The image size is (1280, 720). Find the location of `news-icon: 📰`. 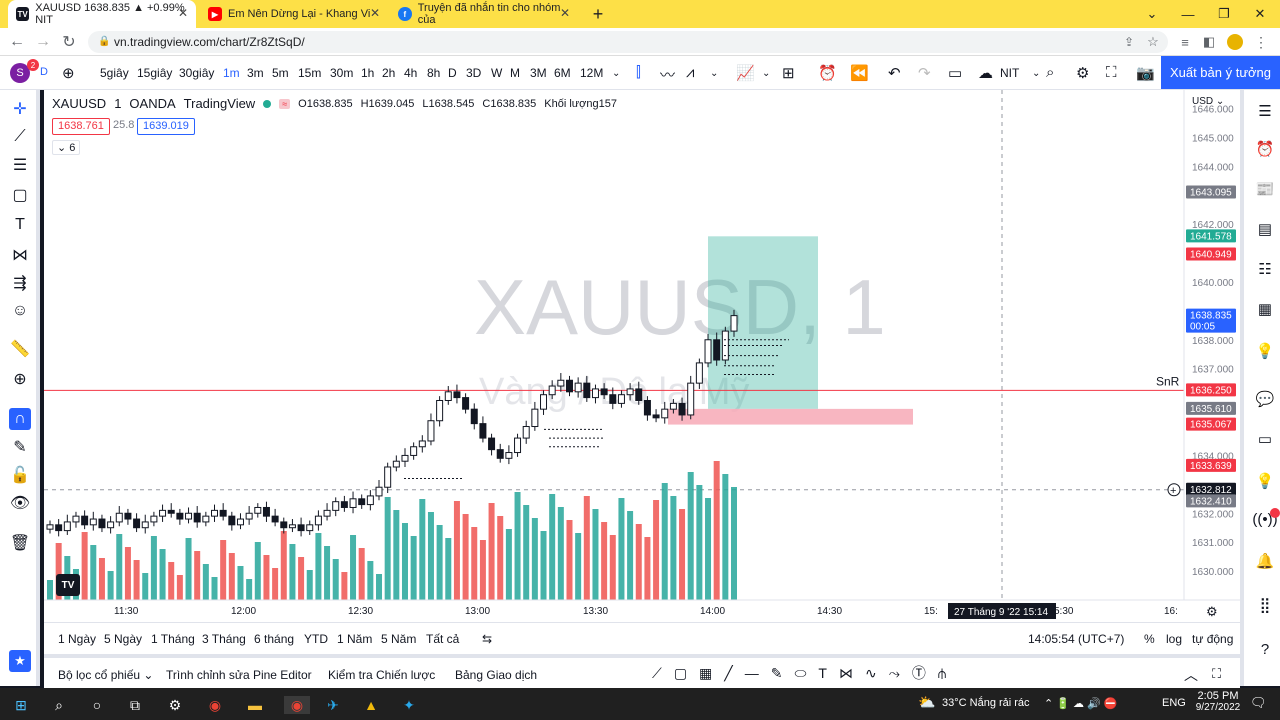

news-icon: 📰 is located at coordinates (1265, 189).